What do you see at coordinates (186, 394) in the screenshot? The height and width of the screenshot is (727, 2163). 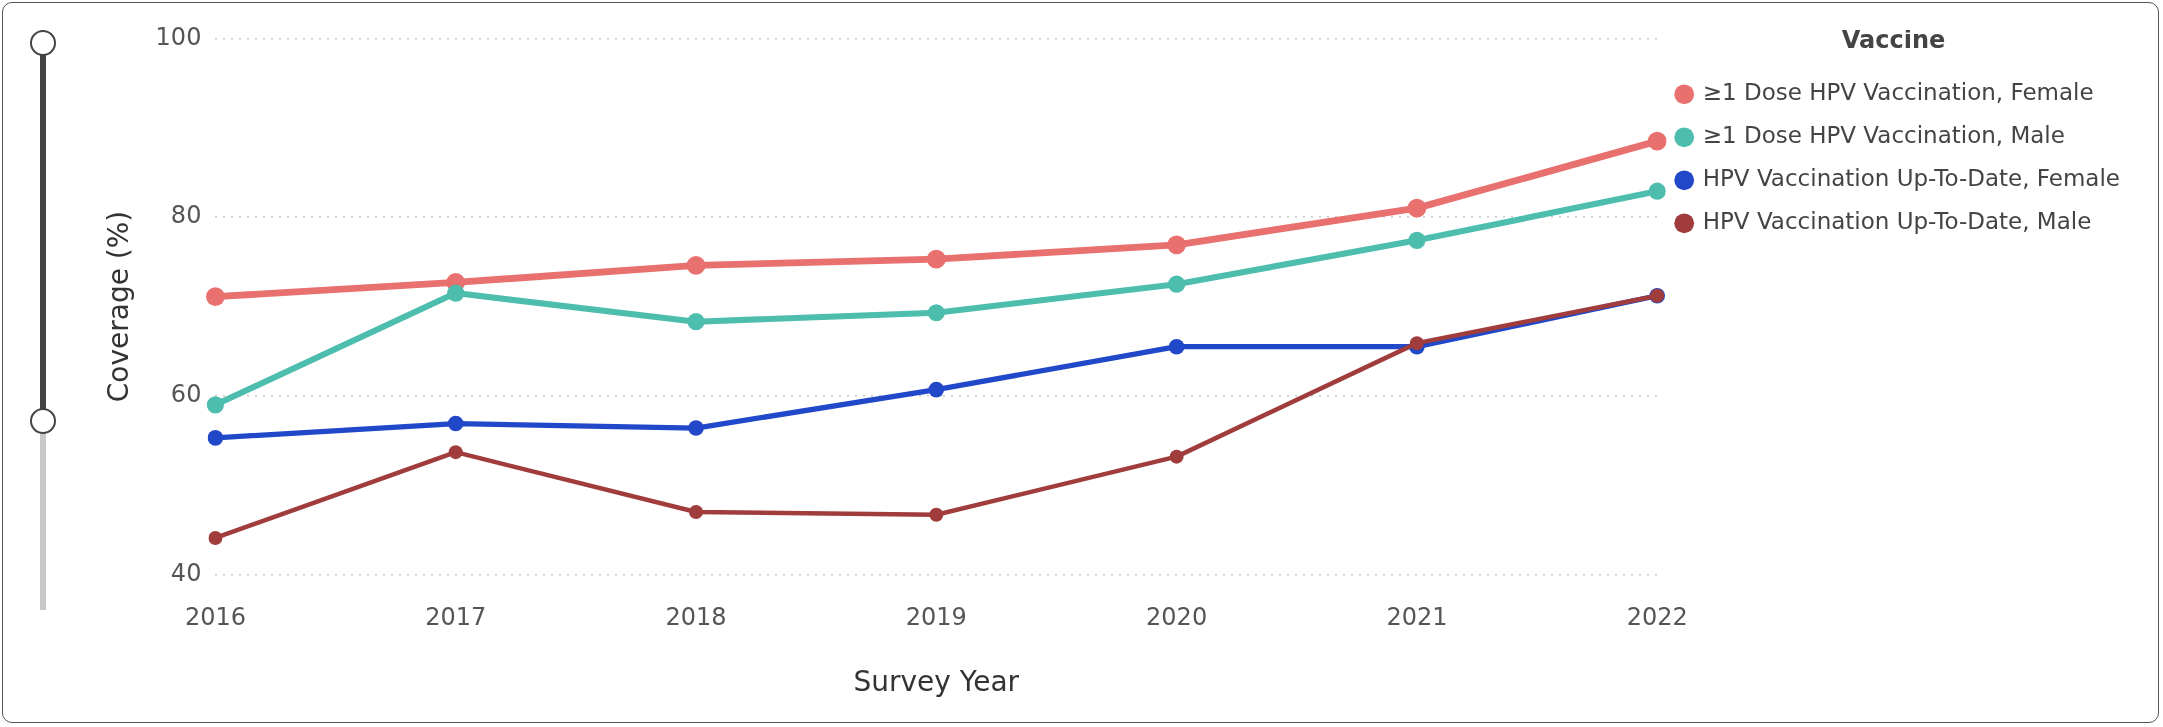 I see `y-tick-label: 60` at bounding box center [186, 394].